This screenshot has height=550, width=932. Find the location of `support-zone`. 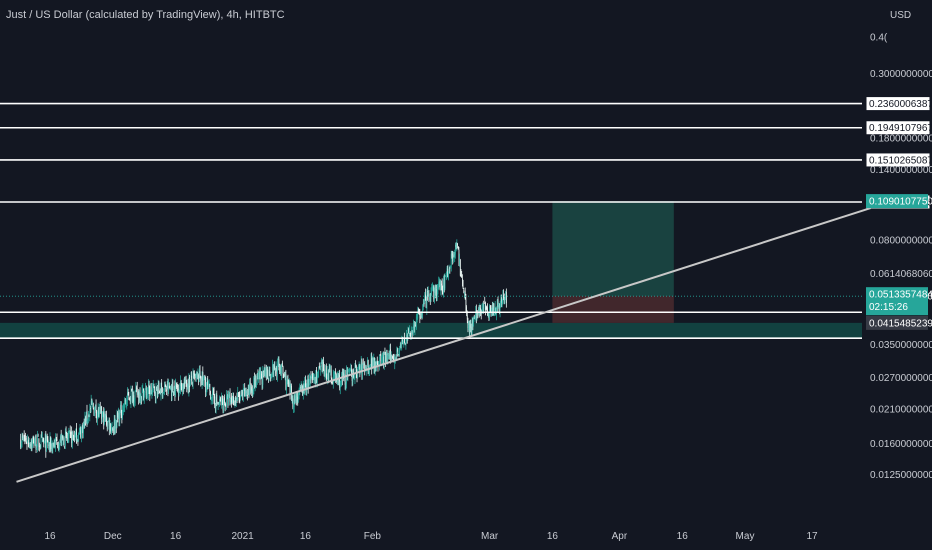

support-zone is located at coordinates (431, 330).